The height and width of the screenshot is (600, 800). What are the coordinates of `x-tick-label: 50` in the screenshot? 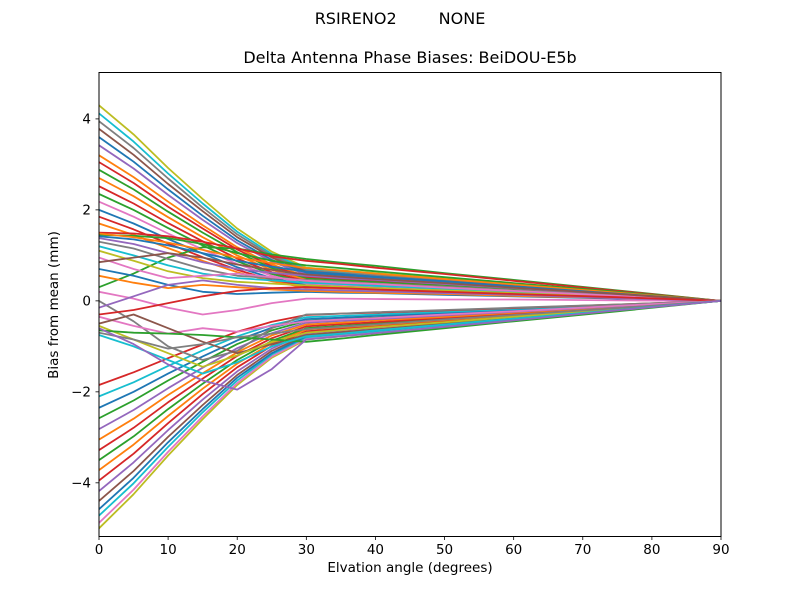 It's located at (444, 550).